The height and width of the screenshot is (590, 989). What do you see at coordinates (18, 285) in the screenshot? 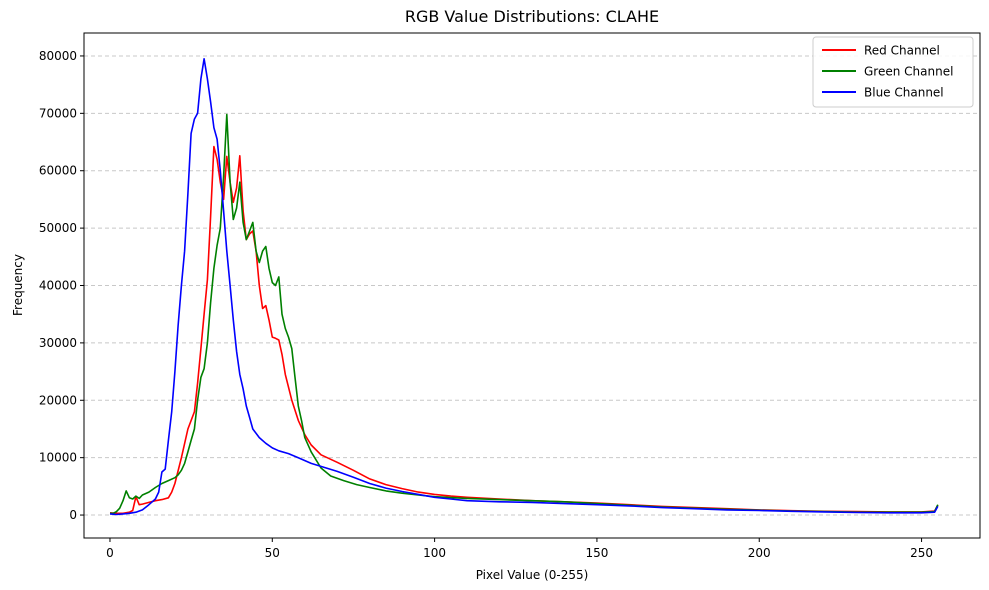
I see `y-axis-label: Frequency` at bounding box center [18, 285].